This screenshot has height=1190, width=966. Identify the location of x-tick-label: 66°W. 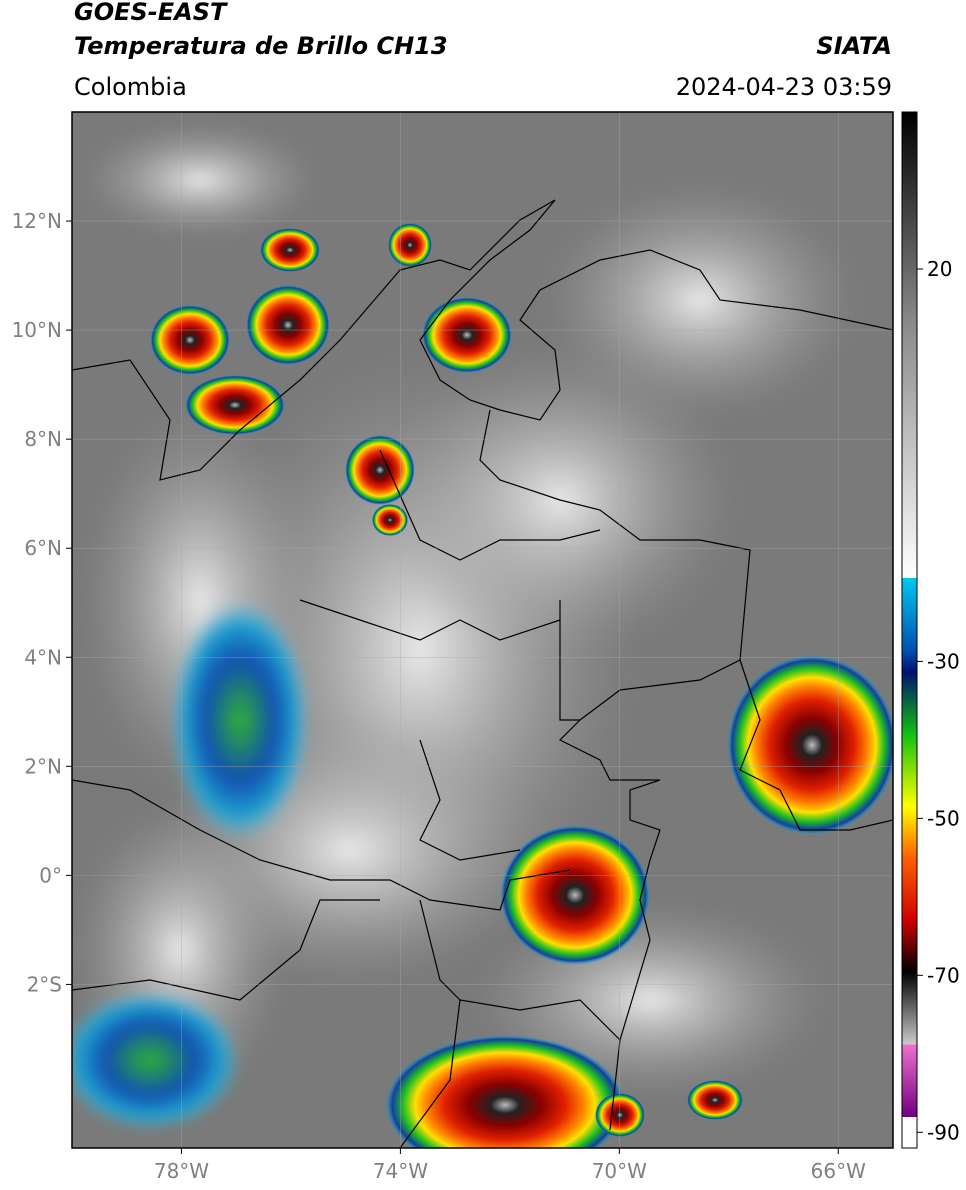
(838, 1171).